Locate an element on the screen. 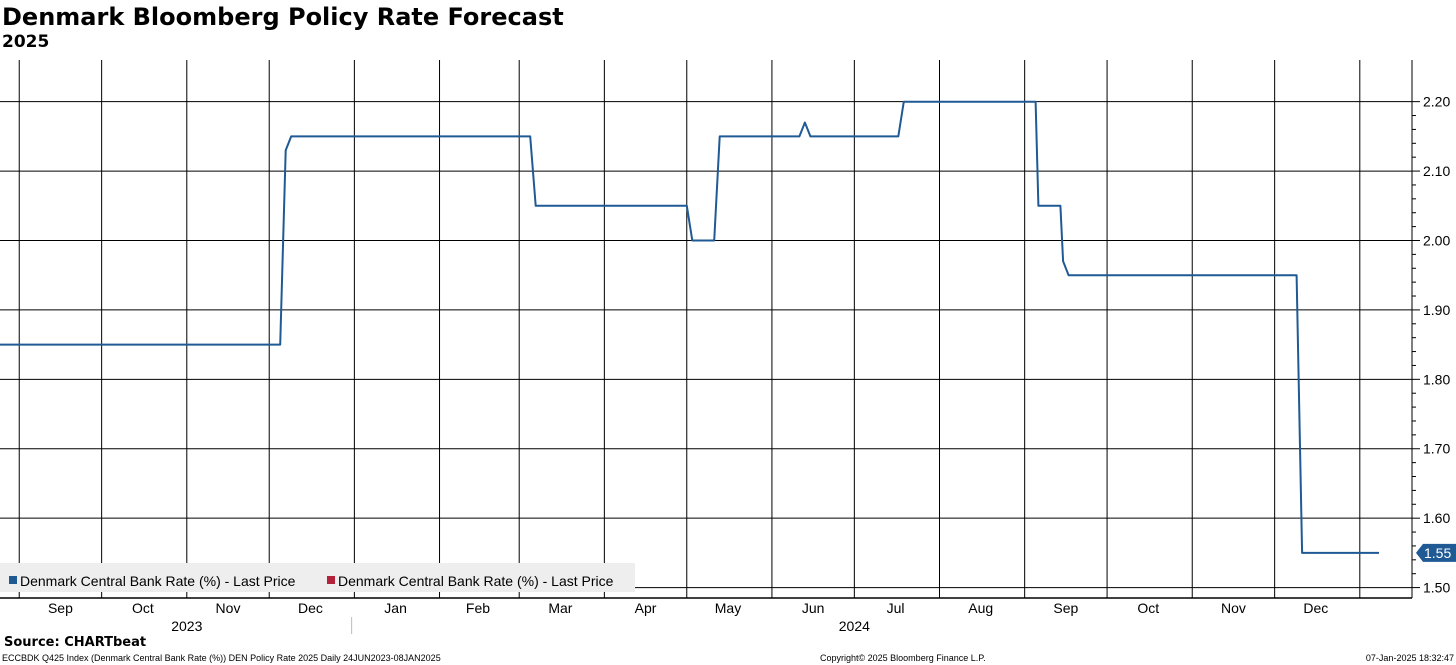  y-tick-label: 1.60 is located at coordinates (1436, 518).